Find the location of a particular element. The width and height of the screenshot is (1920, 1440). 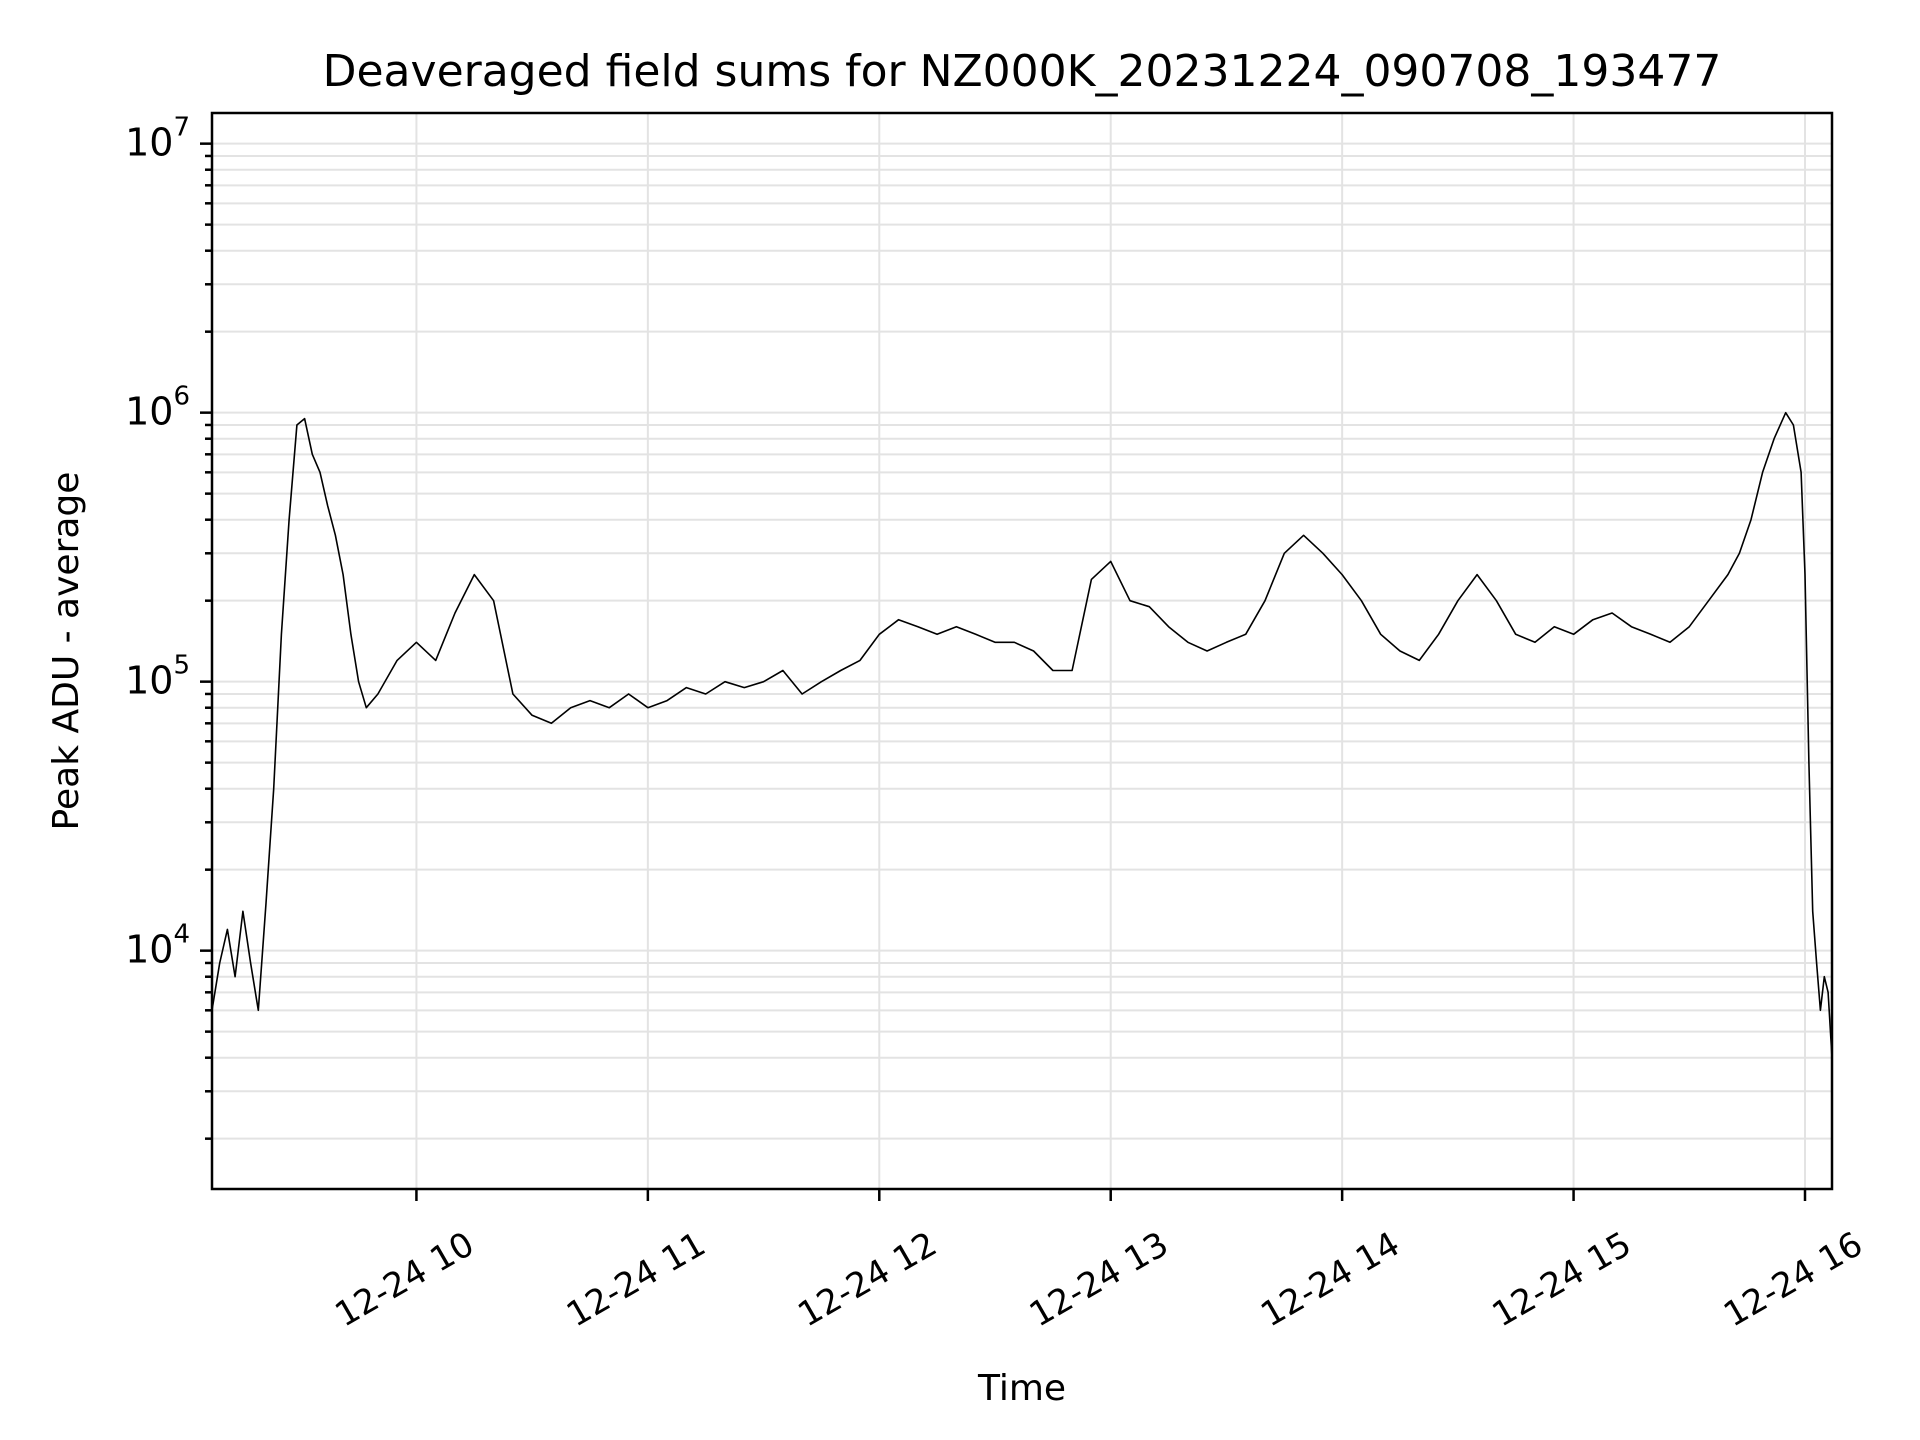

y-tick-label: 10⁴ is located at coordinates (157, 946).